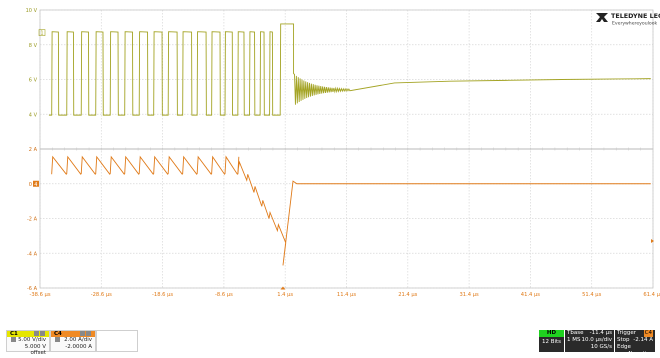  I want to click on x-tick-label: 31.4 µs, so click(468, 295).